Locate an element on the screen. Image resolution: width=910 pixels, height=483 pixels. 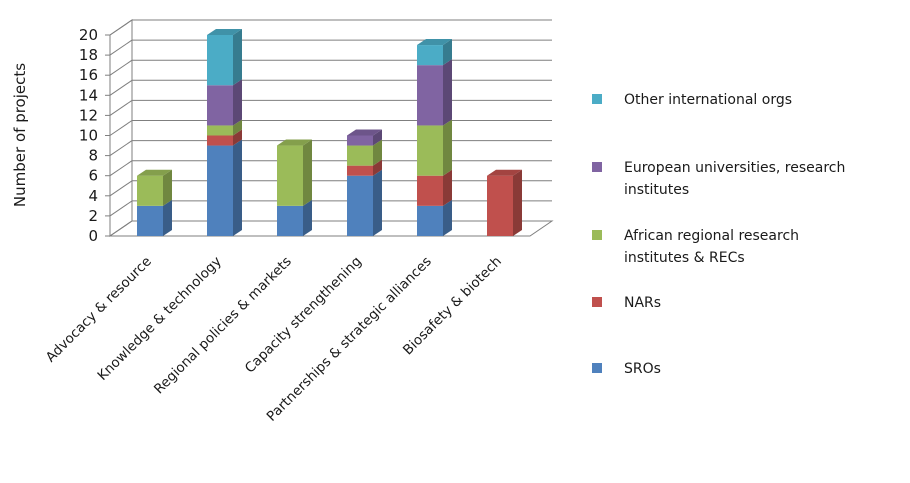
y-tick-label: 4 is located at coordinates (93, 196).